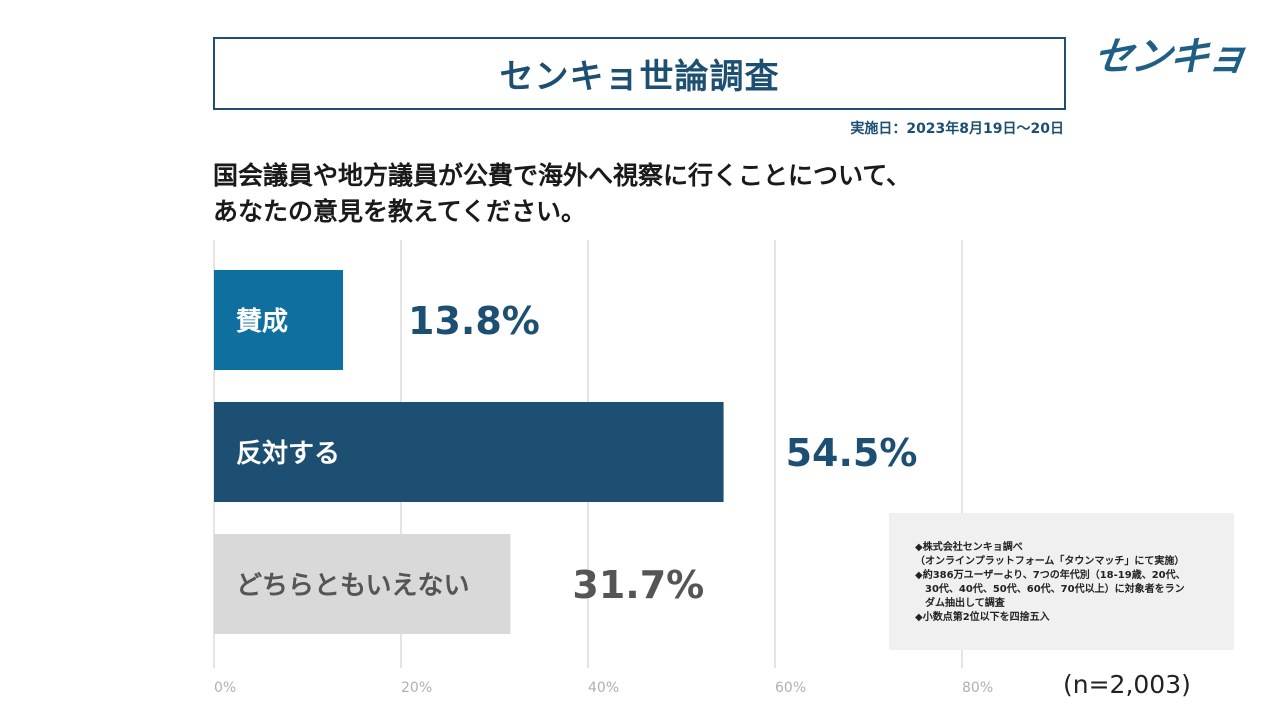 Image resolution: width=1280 pixels, height=720 pixels. I want to click on bar-value-label: 13.8%, so click(474, 321).